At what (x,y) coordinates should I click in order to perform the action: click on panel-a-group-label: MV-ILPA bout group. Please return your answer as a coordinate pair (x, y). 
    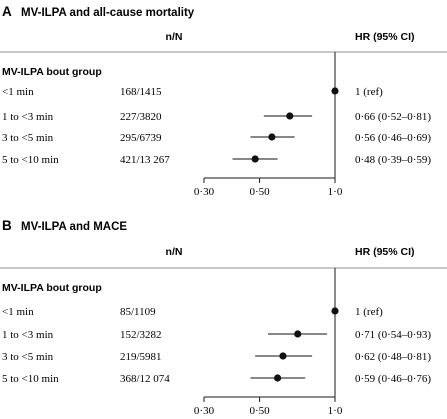
    Looking at the image, I should click on (52, 72).